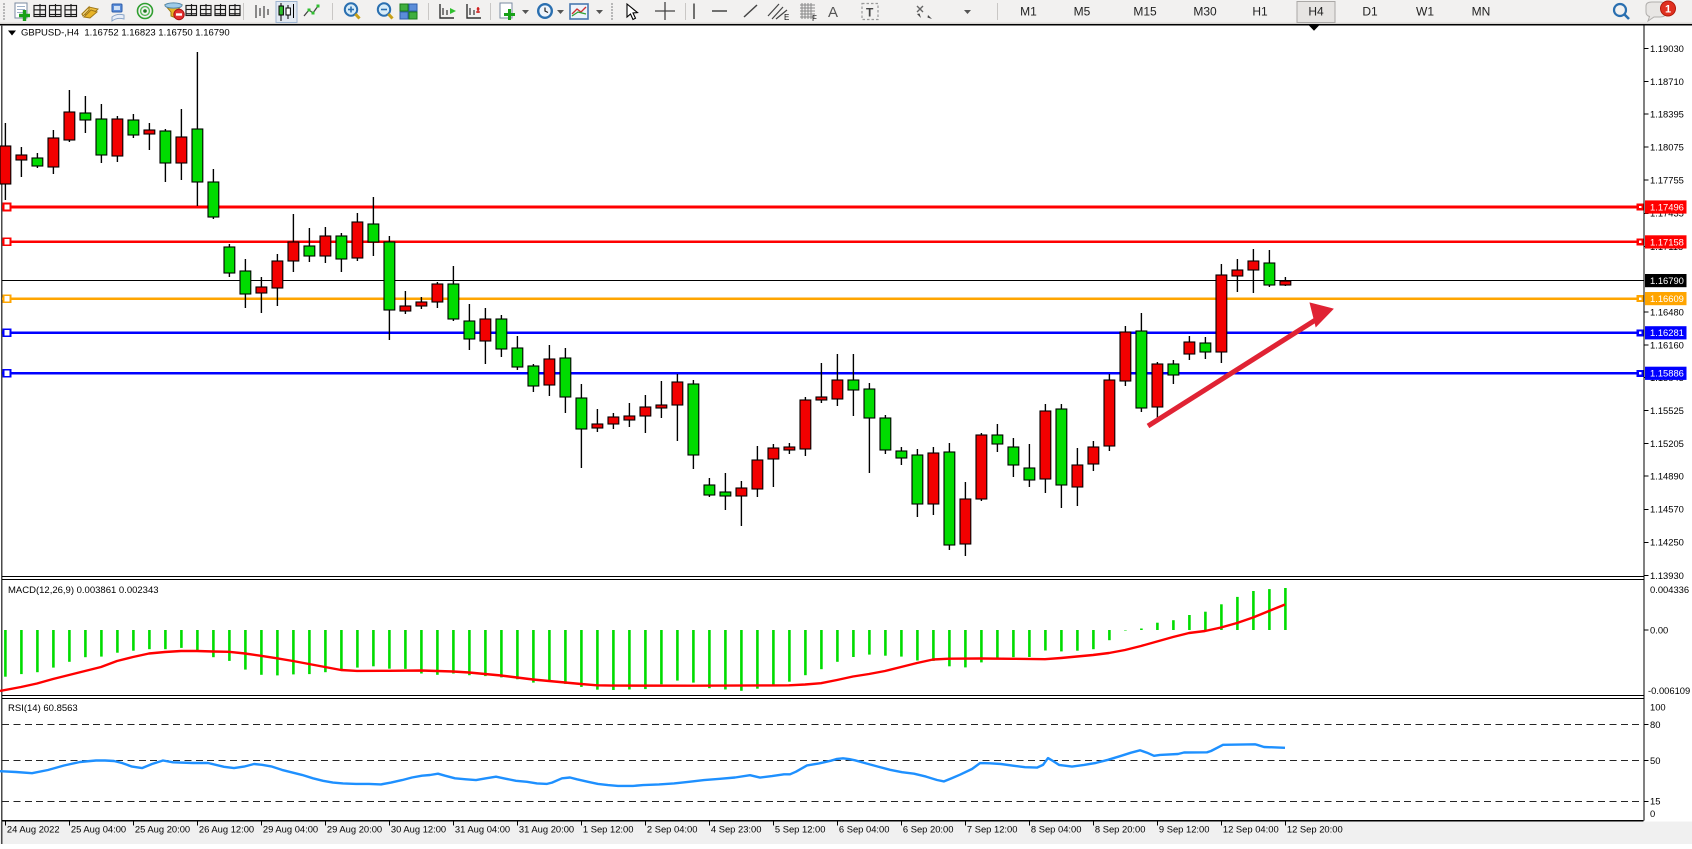 The height and width of the screenshot is (849, 1692). I want to click on svg-text: -0.006109, so click(1669, 690).